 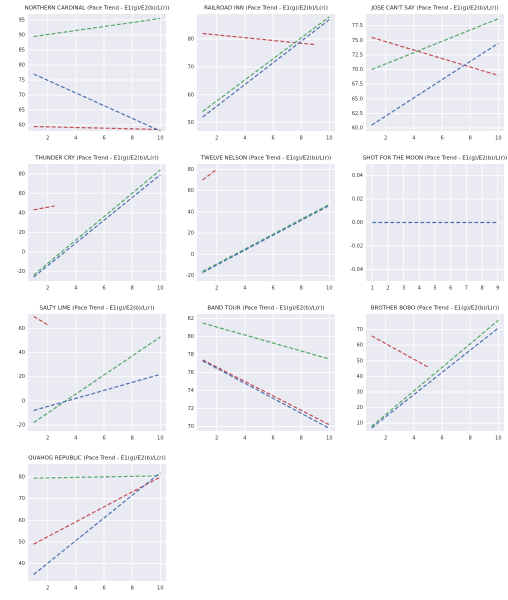 I want to click on y-tick-label: 62.5, so click(x=357, y=114).